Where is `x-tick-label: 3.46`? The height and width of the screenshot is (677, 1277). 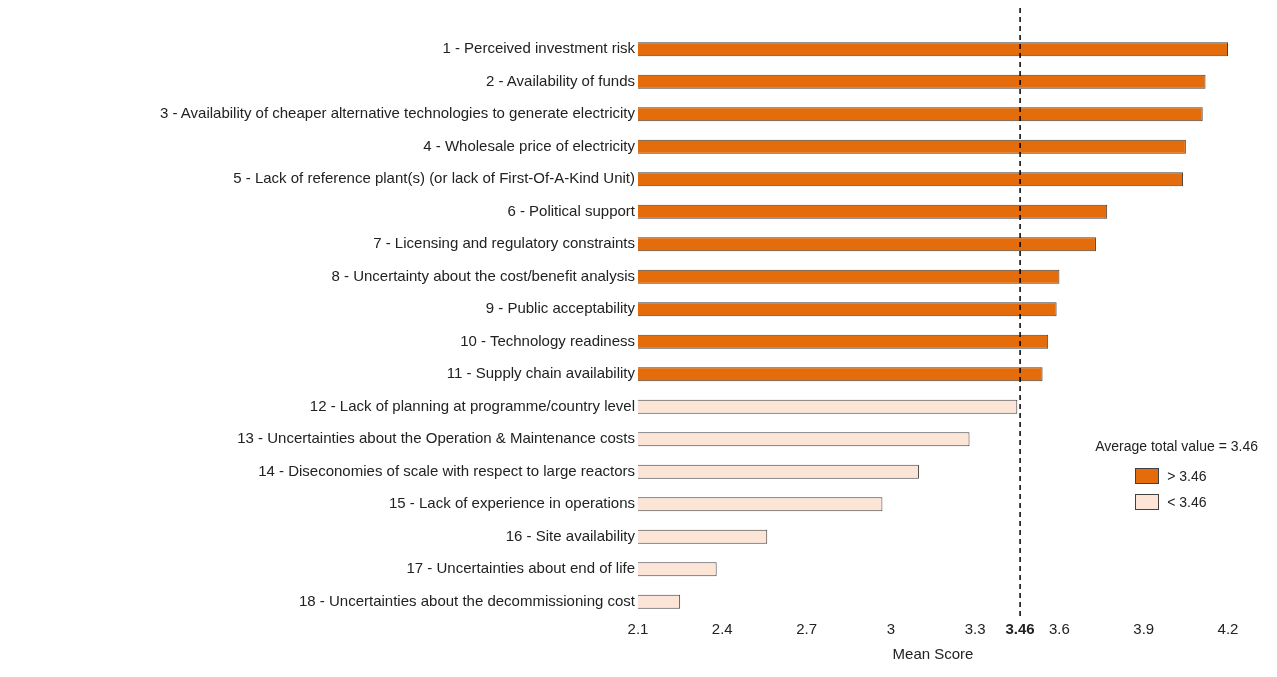
x-tick-label: 3.46 is located at coordinates (1020, 629).